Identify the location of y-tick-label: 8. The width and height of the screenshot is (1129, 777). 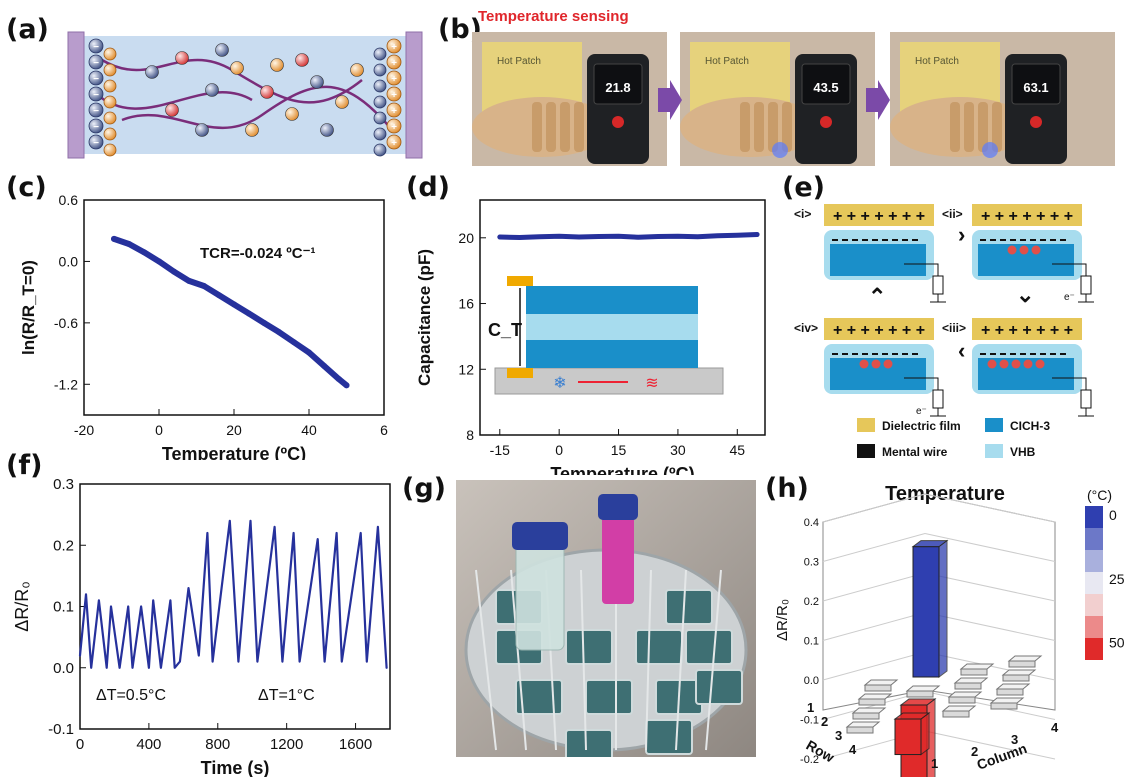
(470, 435).